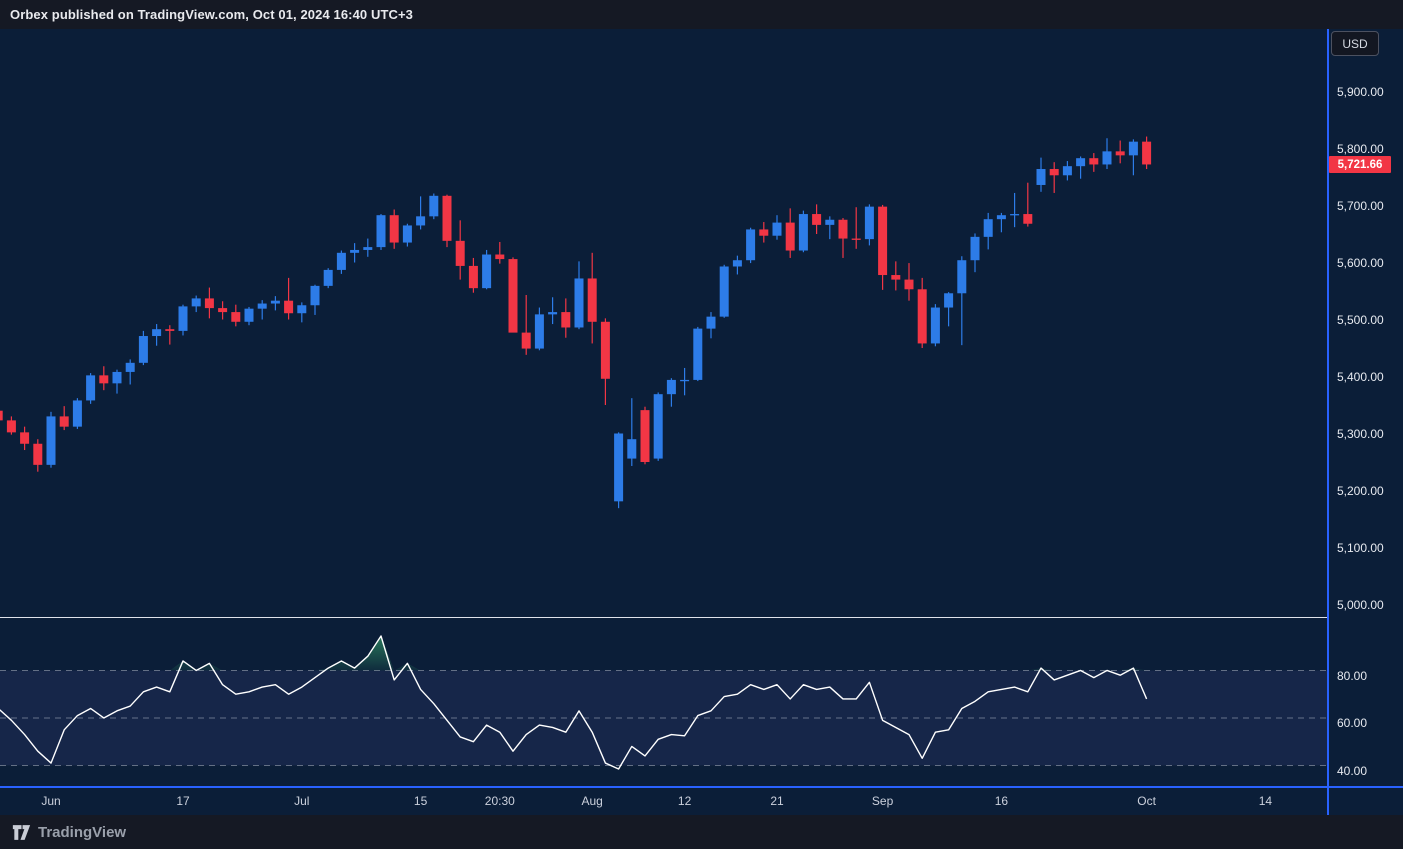 Image resolution: width=1403 pixels, height=849 pixels. What do you see at coordinates (701, 832) in the screenshot?
I see `footer-bar: TradingView` at bounding box center [701, 832].